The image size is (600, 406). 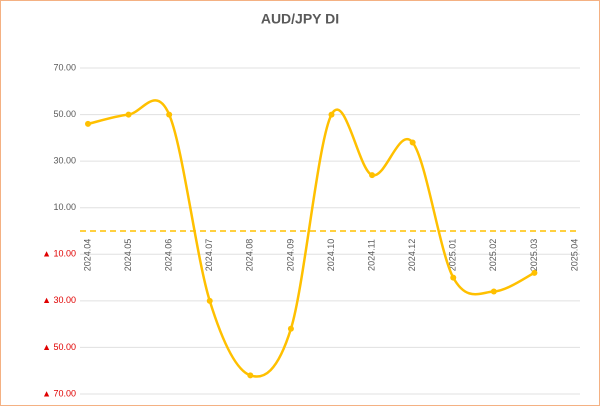 I want to click on y-tick-label: 10.00, so click(x=64, y=207).